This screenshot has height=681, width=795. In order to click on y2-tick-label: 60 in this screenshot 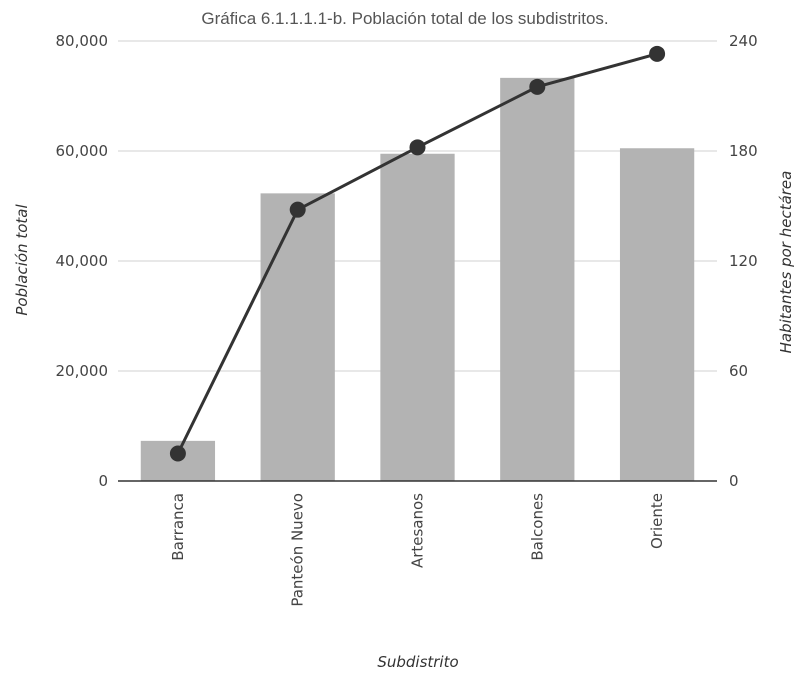, I will do `click(738, 371)`.